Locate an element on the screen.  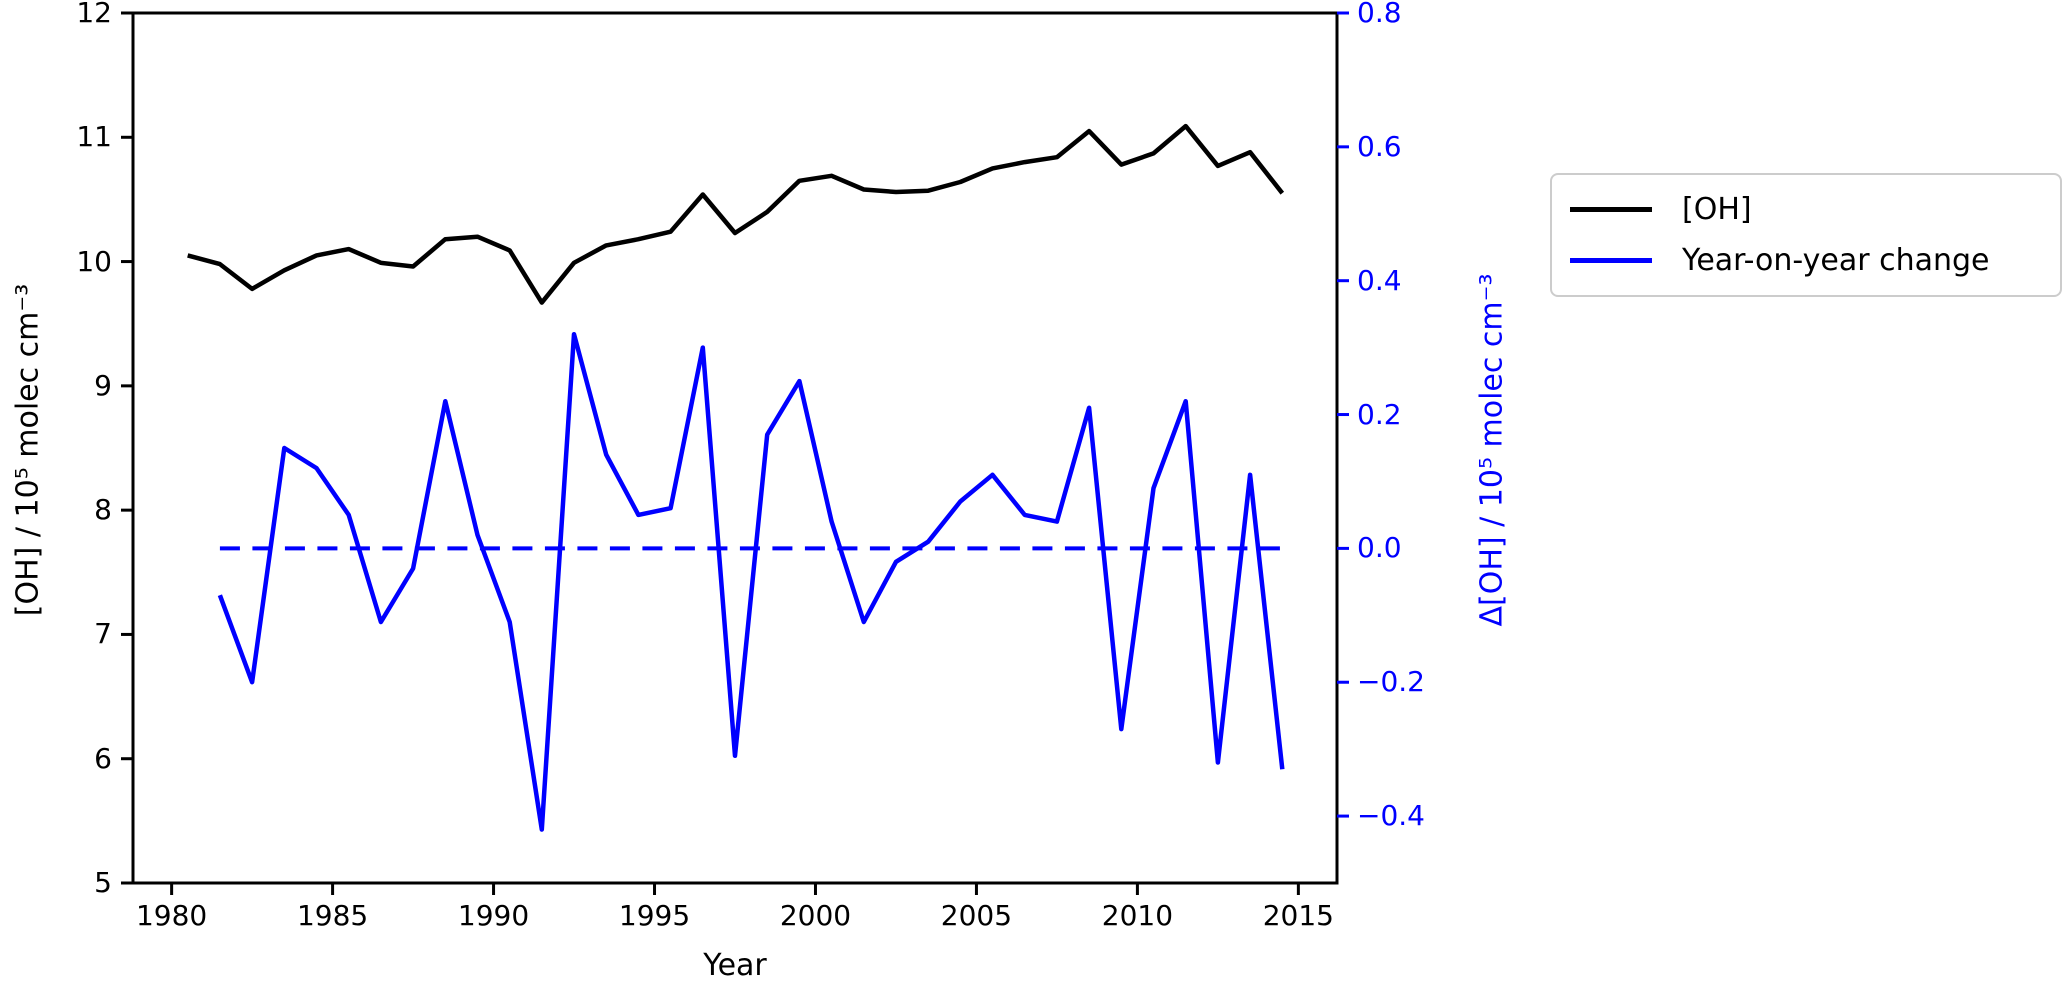
legend-label: Year-on-year change is located at coordinates (1836, 260).